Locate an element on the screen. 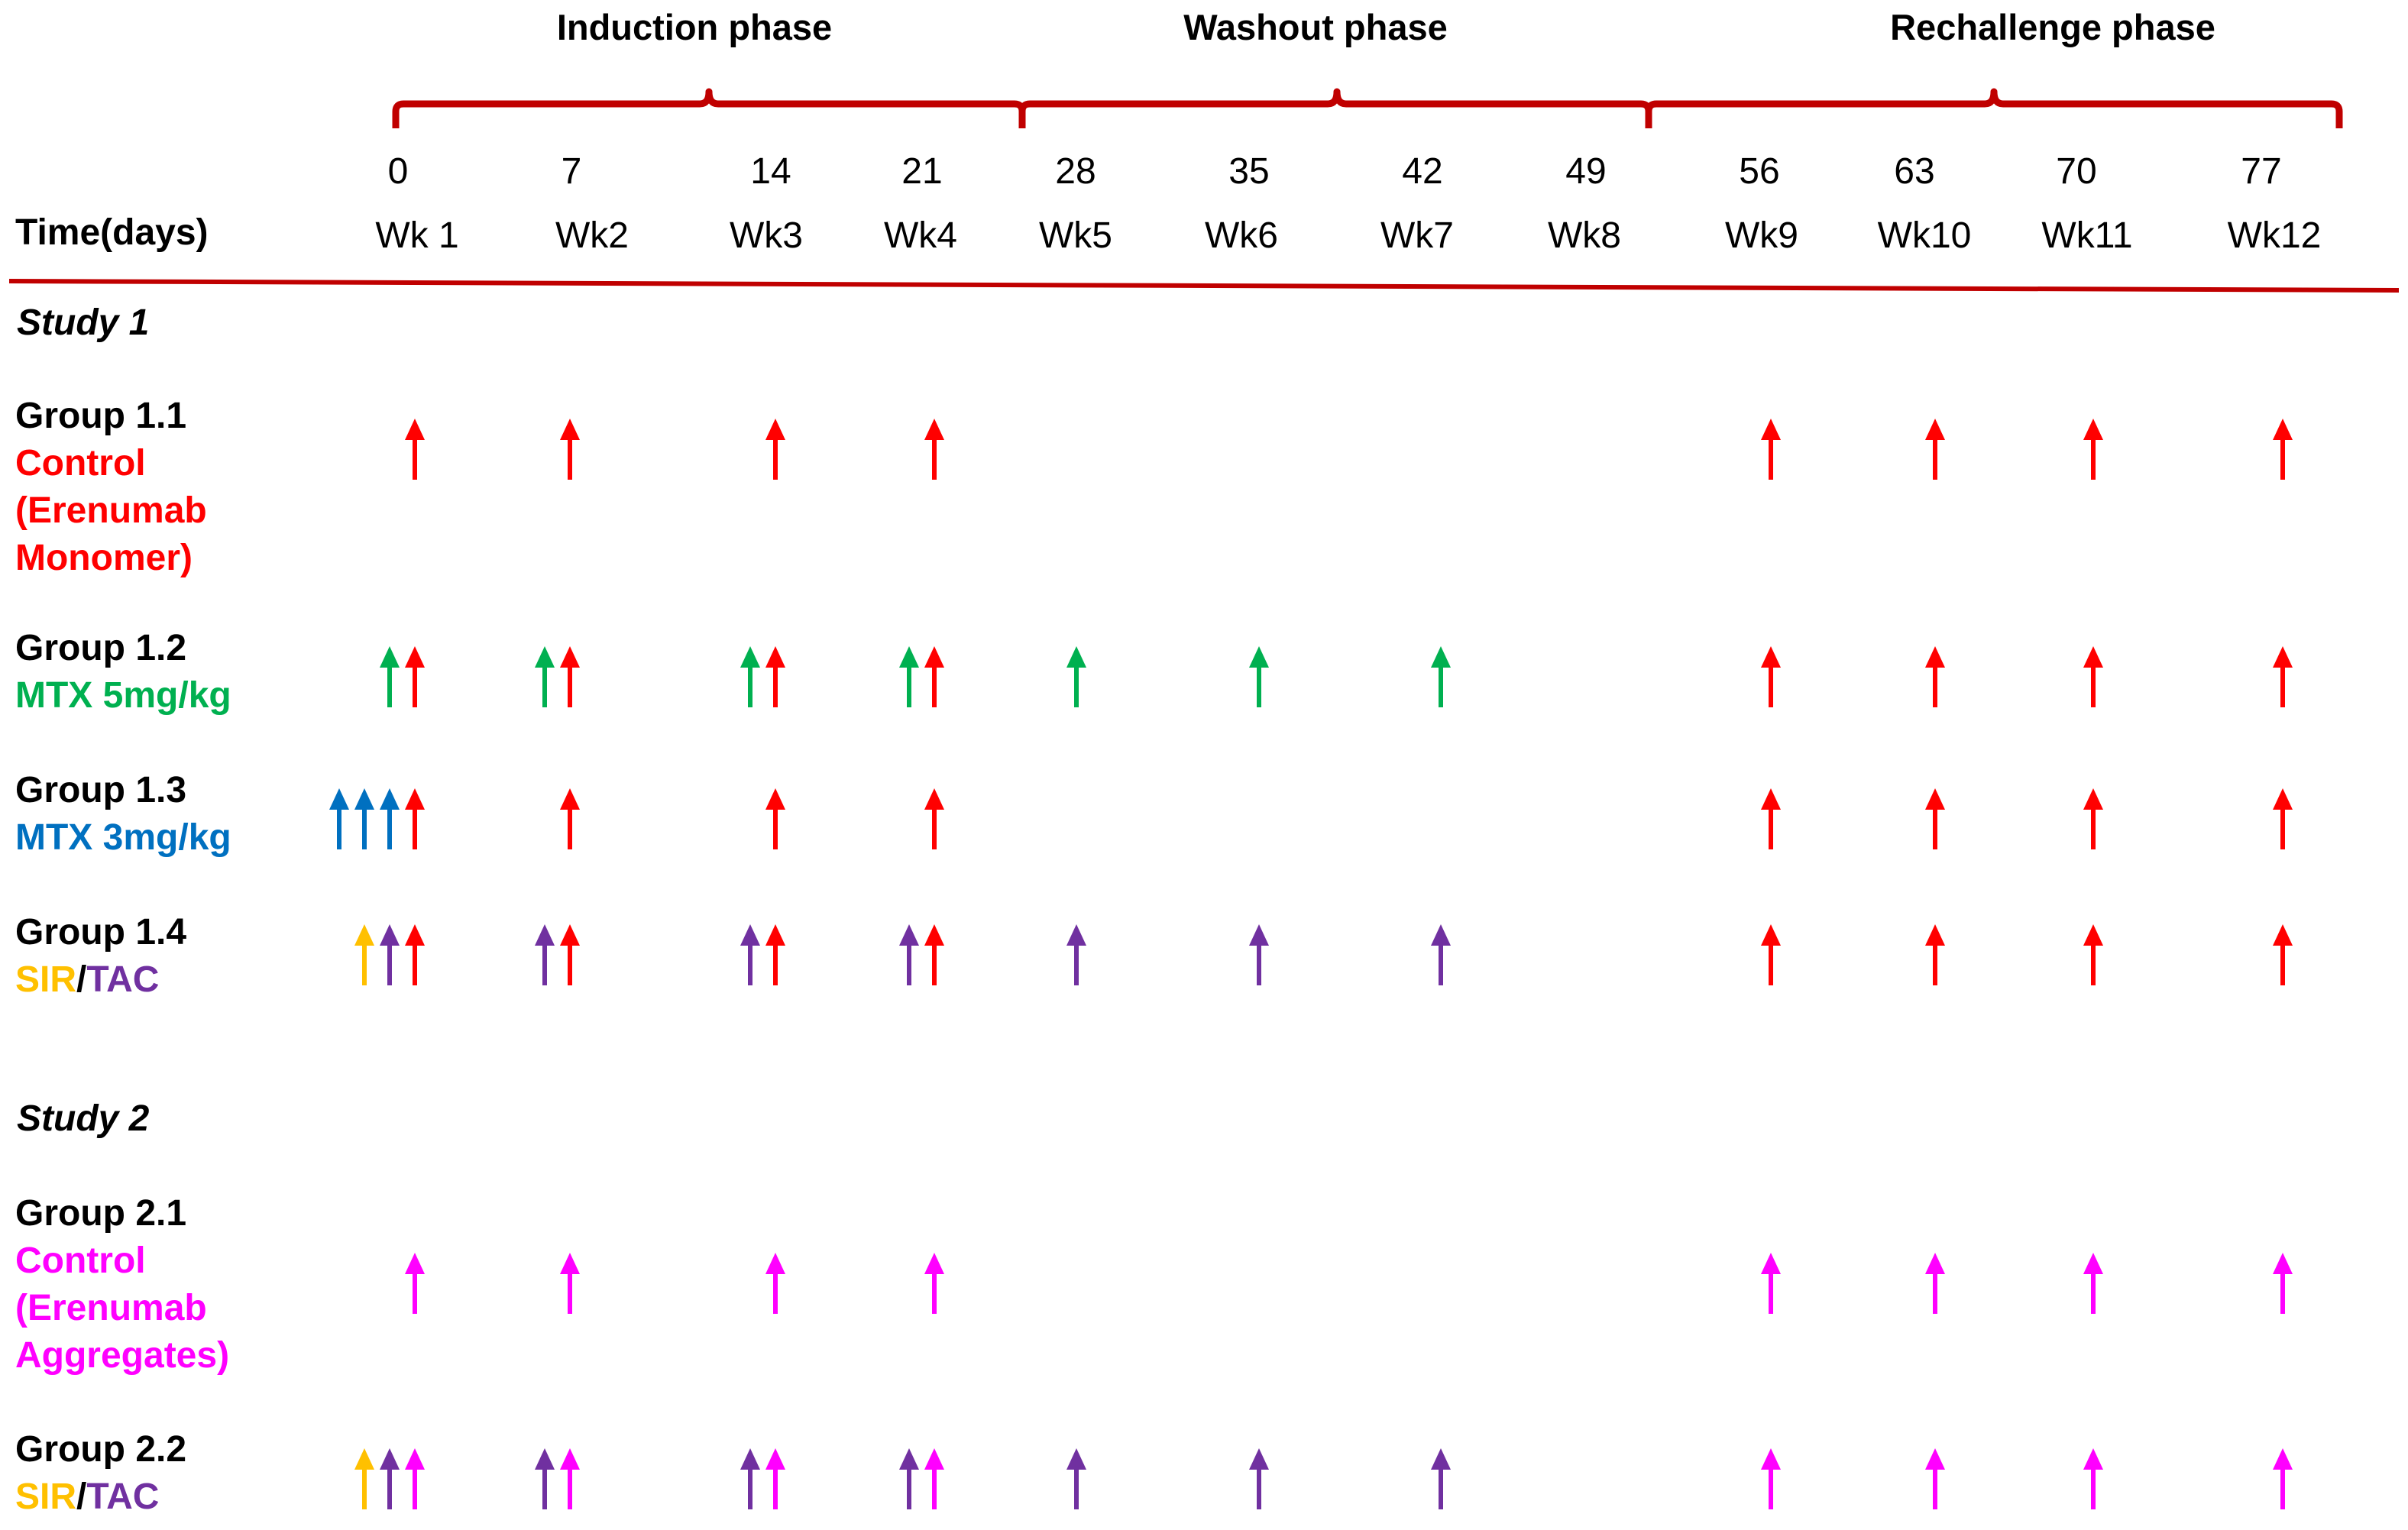 The width and height of the screenshot is (2408, 1530). group-row: Group 2.2 SIR/TAC is located at coordinates (1154, 1473).